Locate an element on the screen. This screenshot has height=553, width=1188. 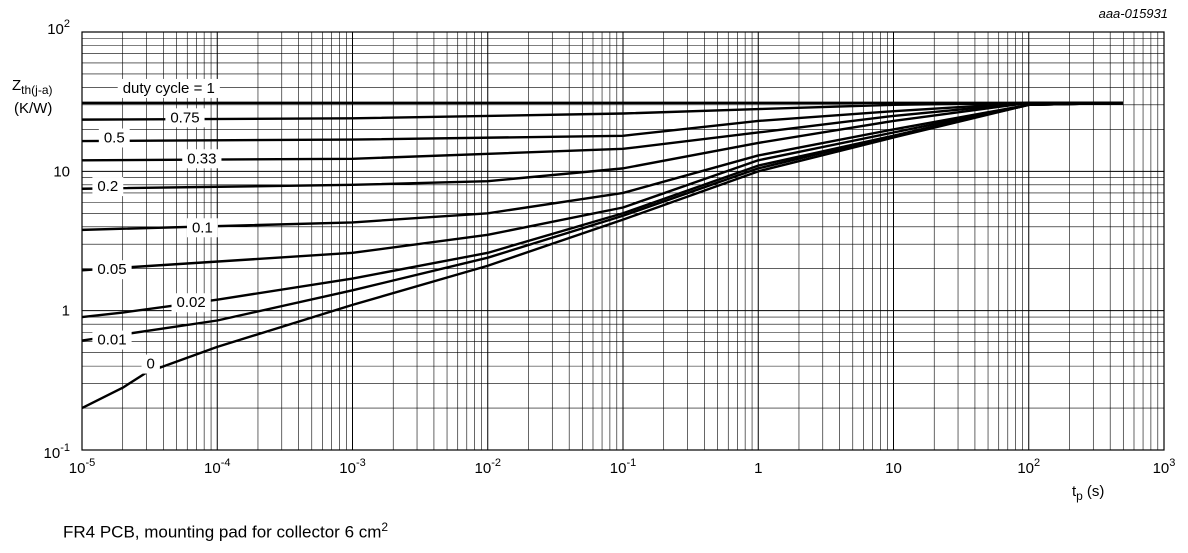
curve-label-text: duty cycle = 1 is located at coordinates (169, 88).